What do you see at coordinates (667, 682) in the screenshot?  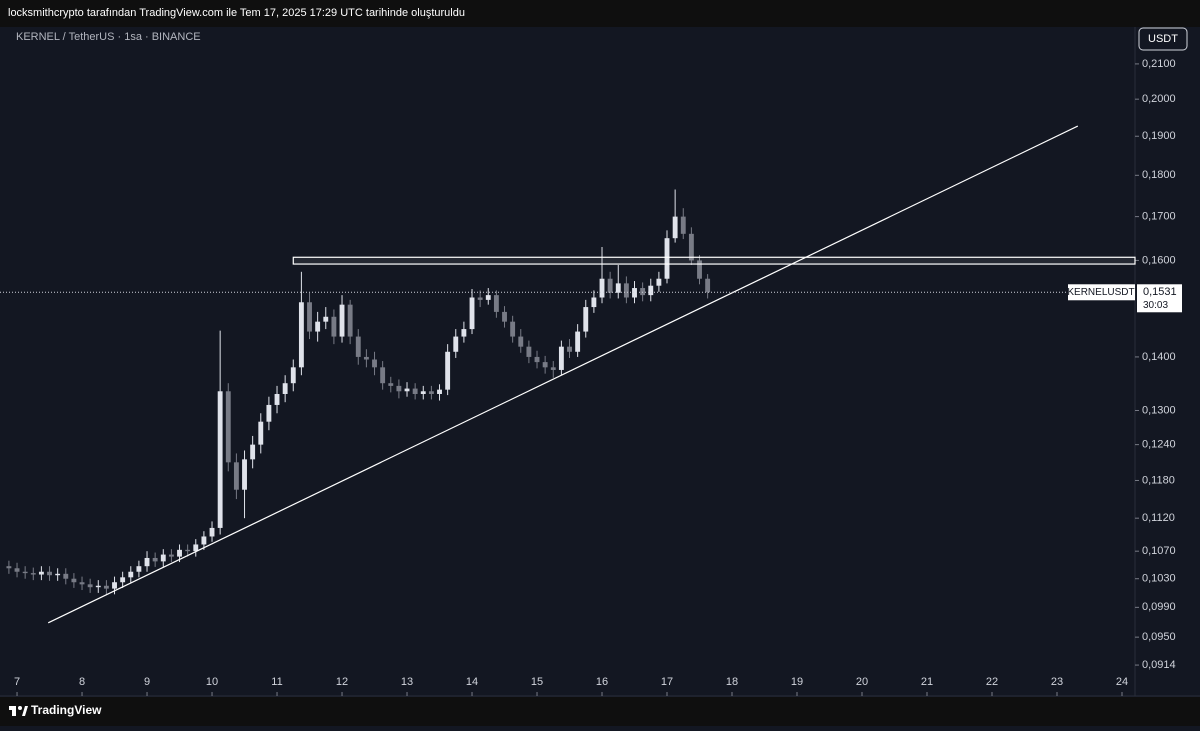 I see `x-tick-label: 17` at bounding box center [667, 682].